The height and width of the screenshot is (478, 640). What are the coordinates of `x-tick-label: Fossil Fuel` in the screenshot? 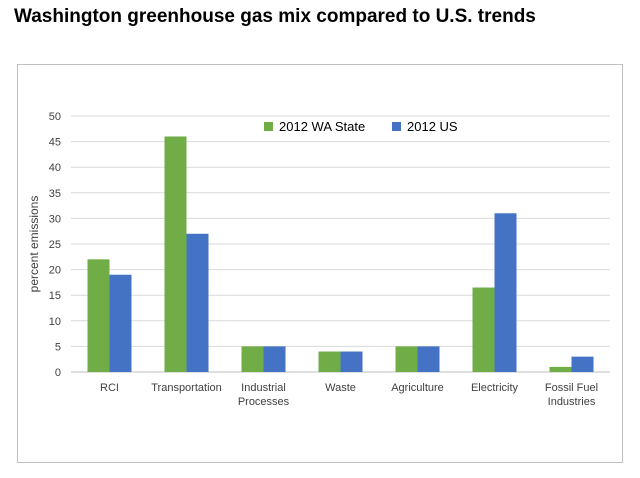 It's located at (571, 388).